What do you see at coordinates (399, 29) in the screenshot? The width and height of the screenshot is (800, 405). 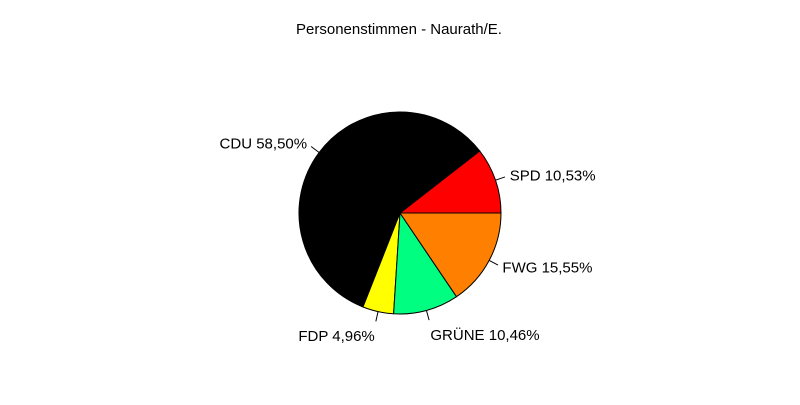 I see `chart-title: Personenstimmen - Naurath/E.` at bounding box center [399, 29].